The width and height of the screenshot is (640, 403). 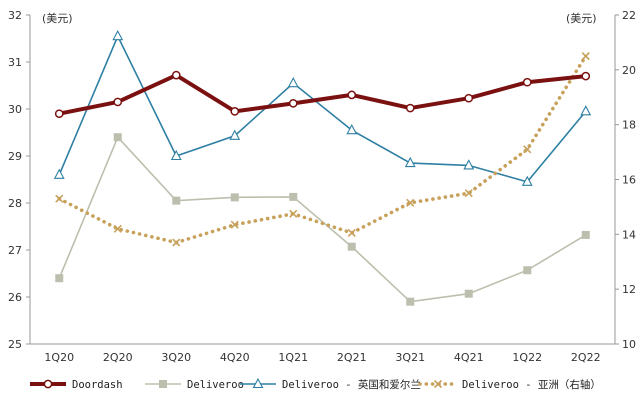 What do you see at coordinates (527, 357) in the screenshot?
I see `x-axis-tick-label: 1Q22` at bounding box center [527, 357].